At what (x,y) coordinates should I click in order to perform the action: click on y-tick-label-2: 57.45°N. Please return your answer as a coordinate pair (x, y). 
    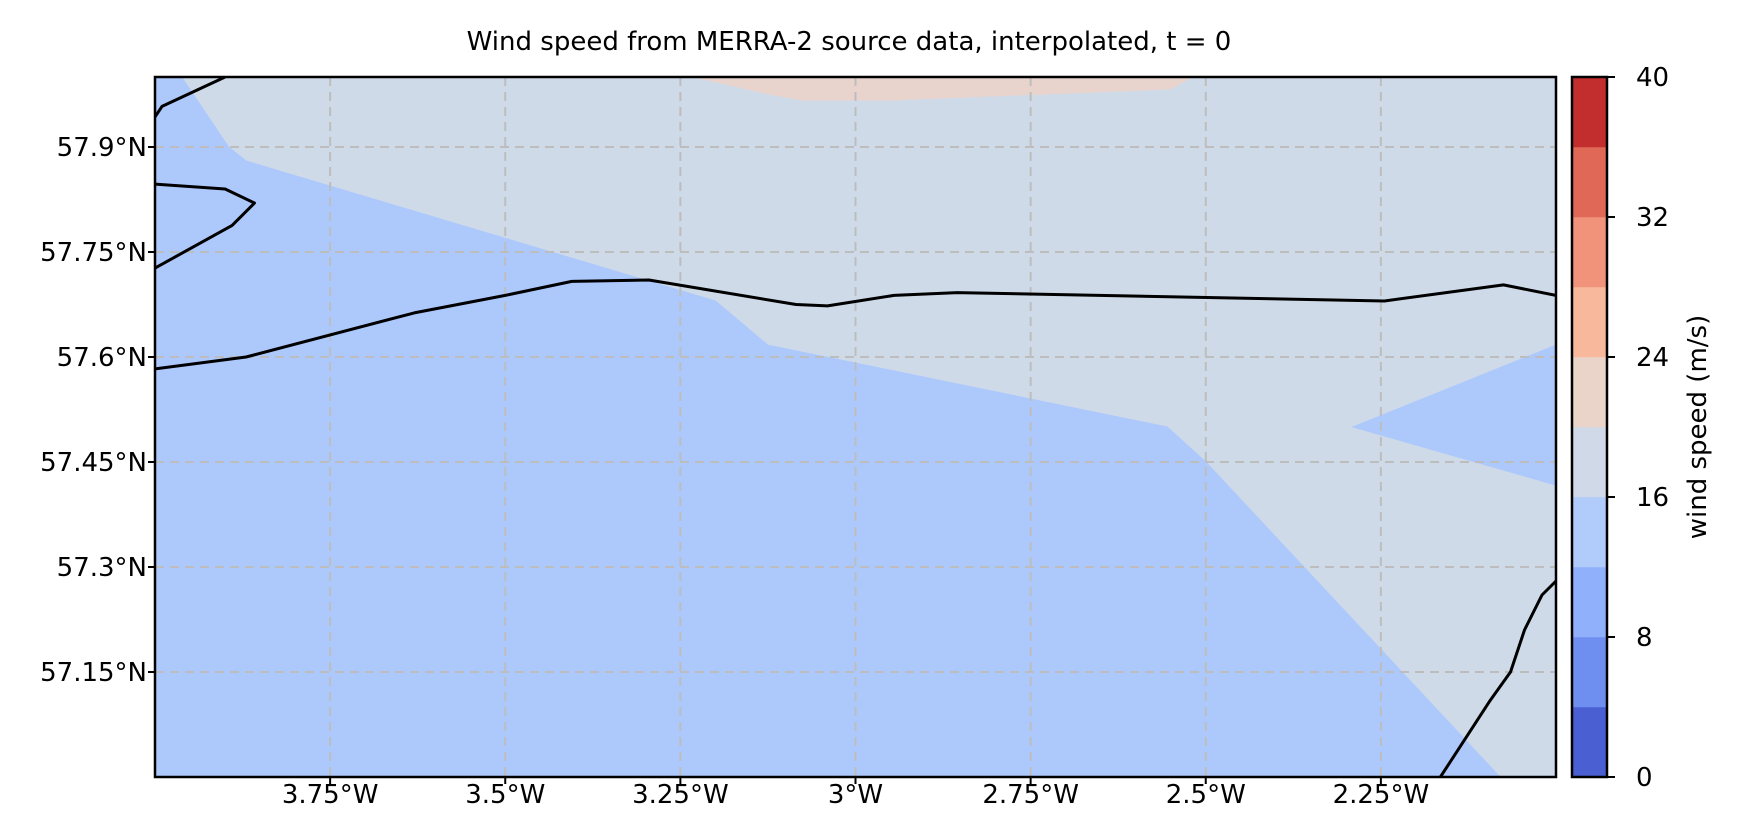
    Looking at the image, I should click on (93, 463).